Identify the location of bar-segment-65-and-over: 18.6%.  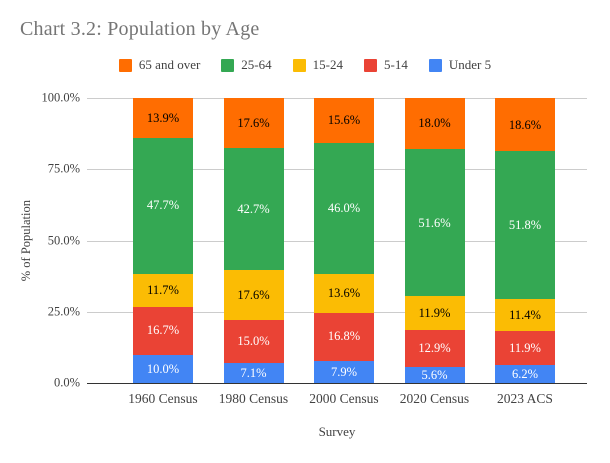
(525, 125).